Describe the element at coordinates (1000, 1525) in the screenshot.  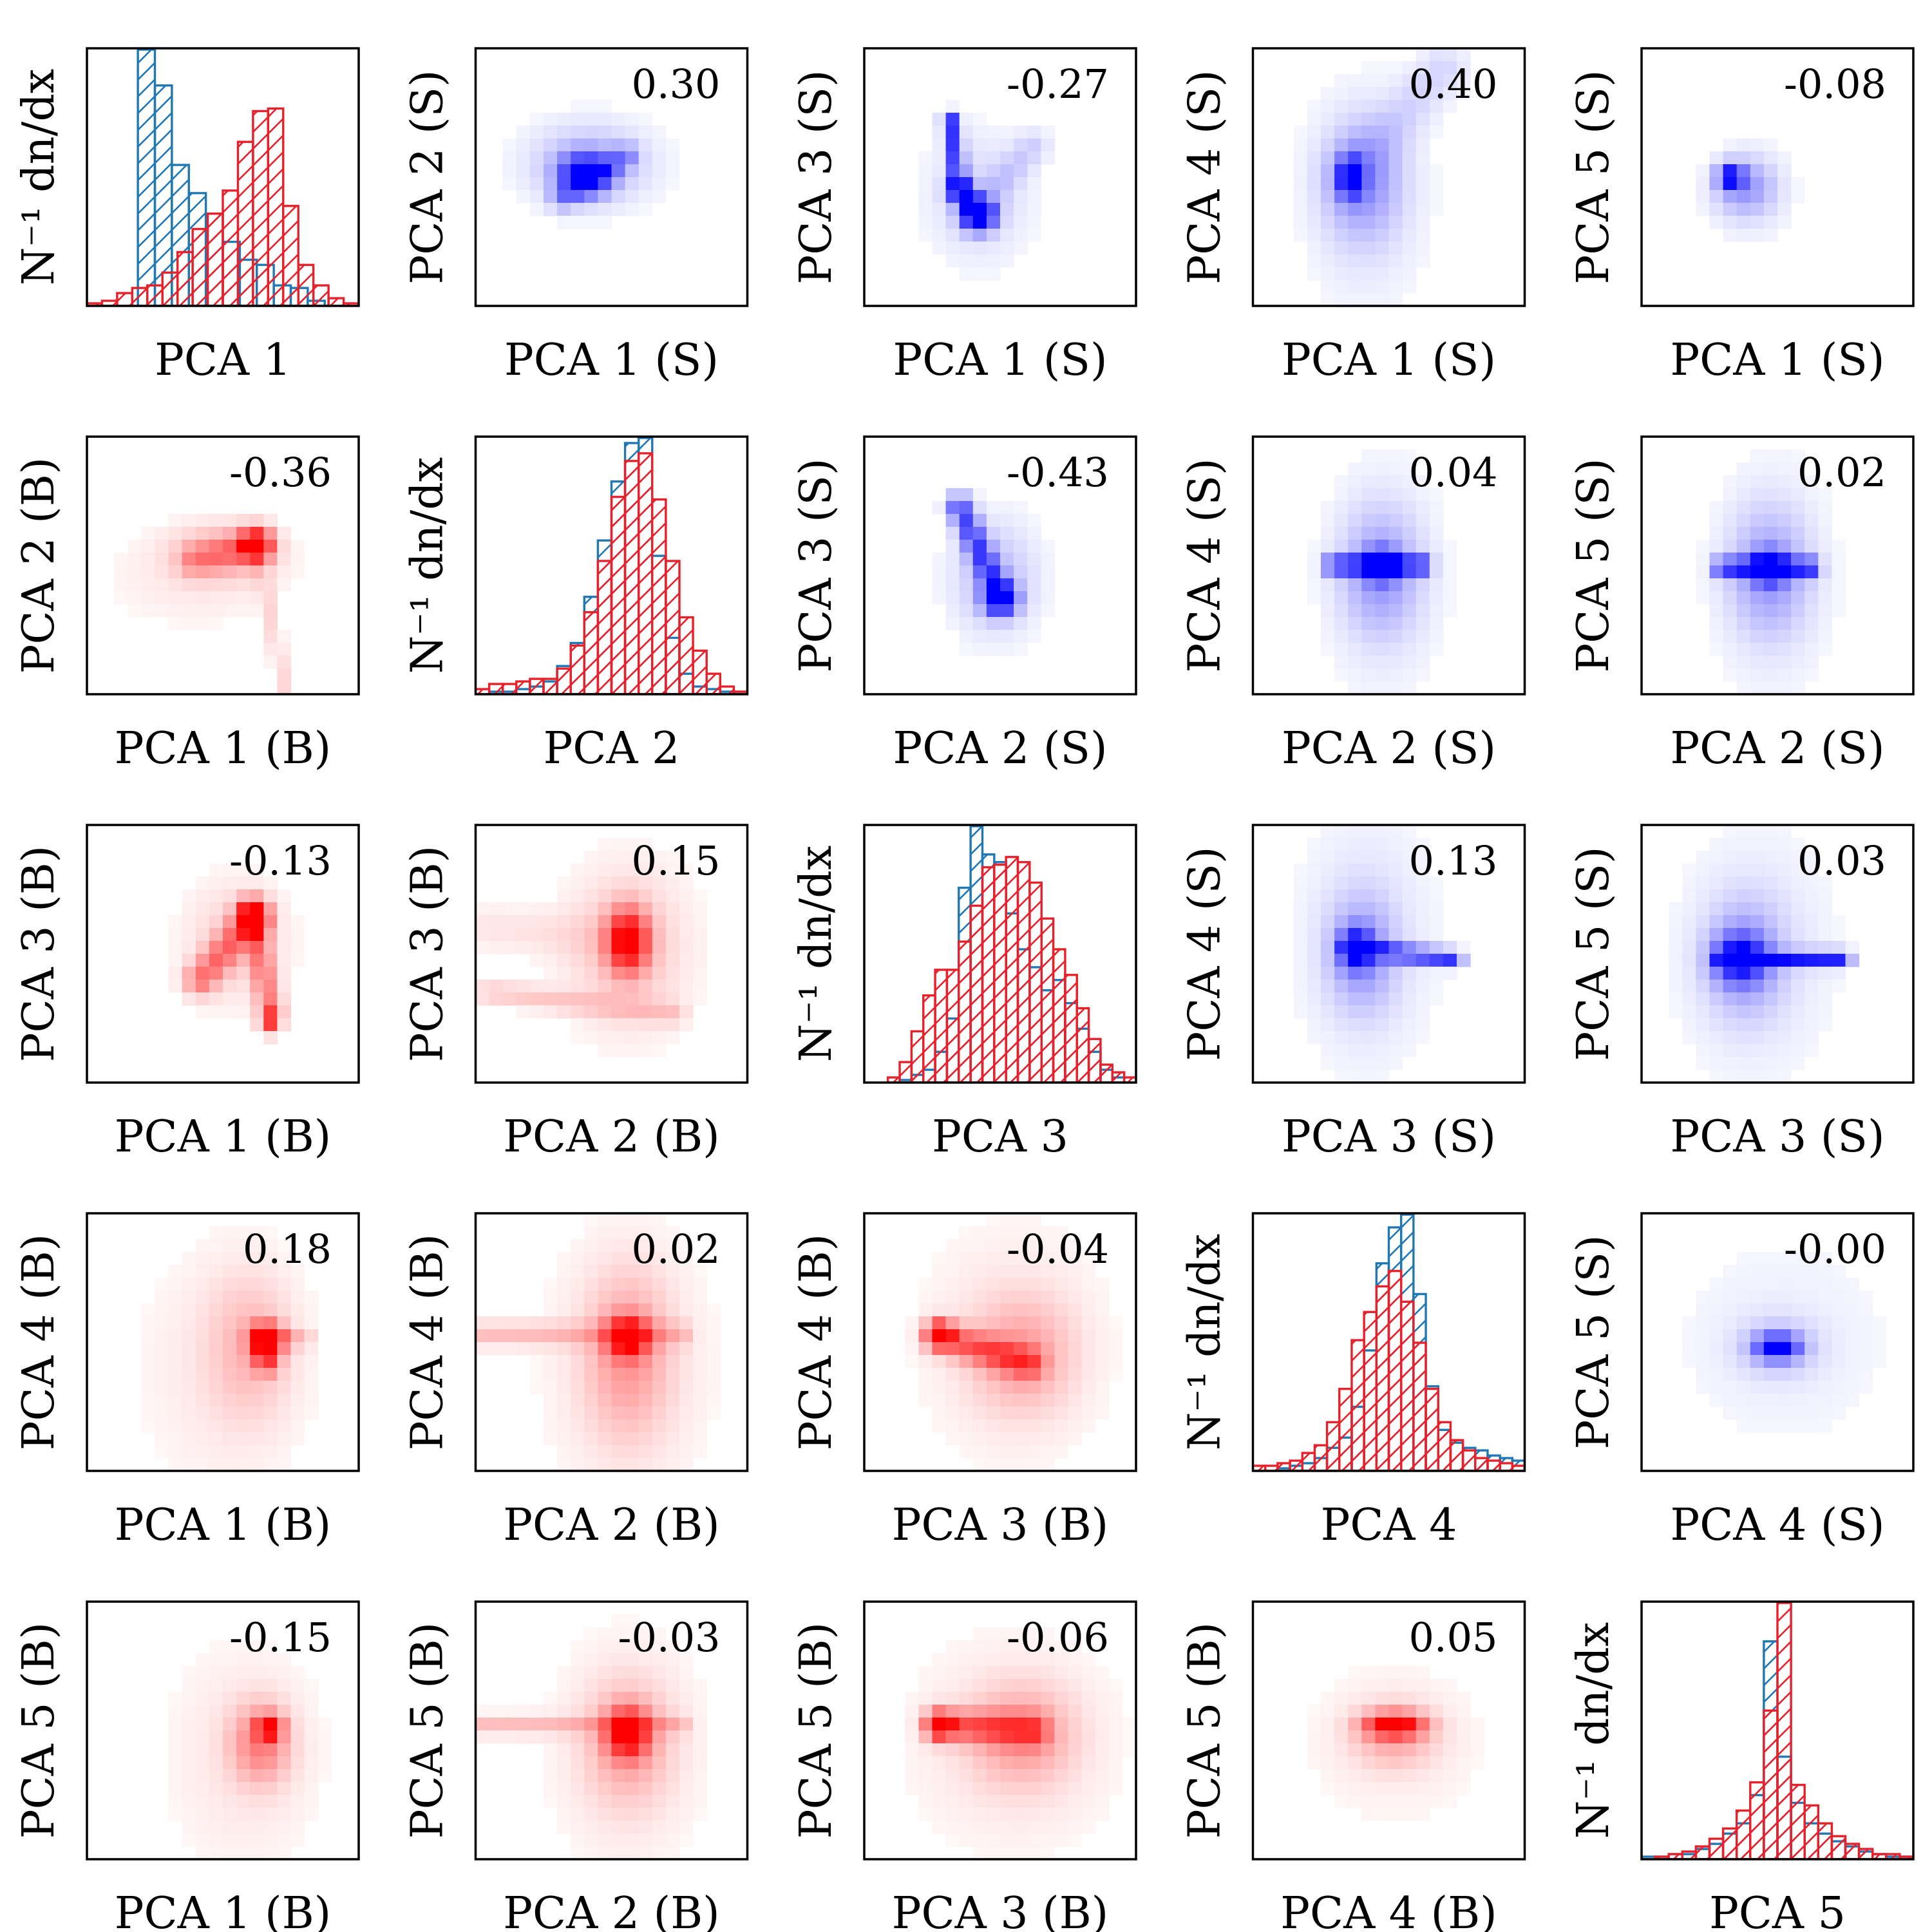
I see `x-axis-label: PCA 3 (B)` at that location.